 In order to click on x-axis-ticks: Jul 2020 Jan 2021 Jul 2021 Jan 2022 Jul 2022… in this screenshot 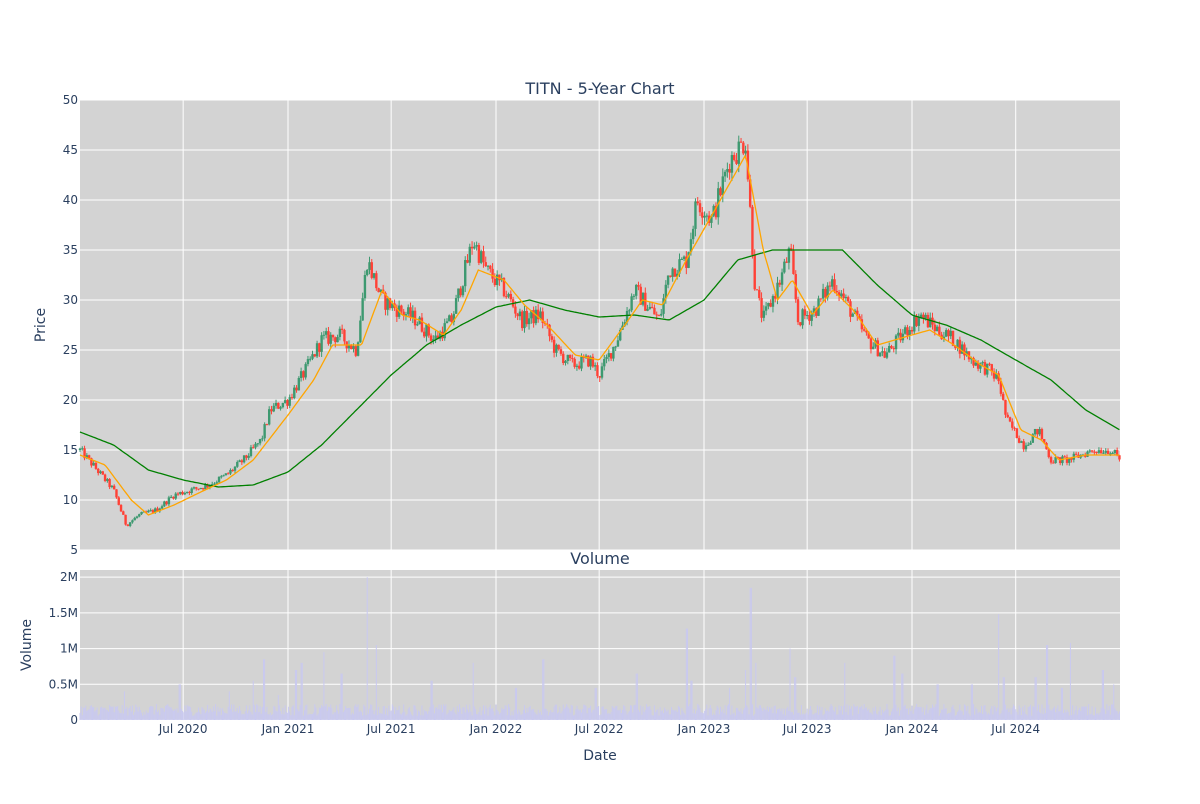, I will do `click(599, 729)`.